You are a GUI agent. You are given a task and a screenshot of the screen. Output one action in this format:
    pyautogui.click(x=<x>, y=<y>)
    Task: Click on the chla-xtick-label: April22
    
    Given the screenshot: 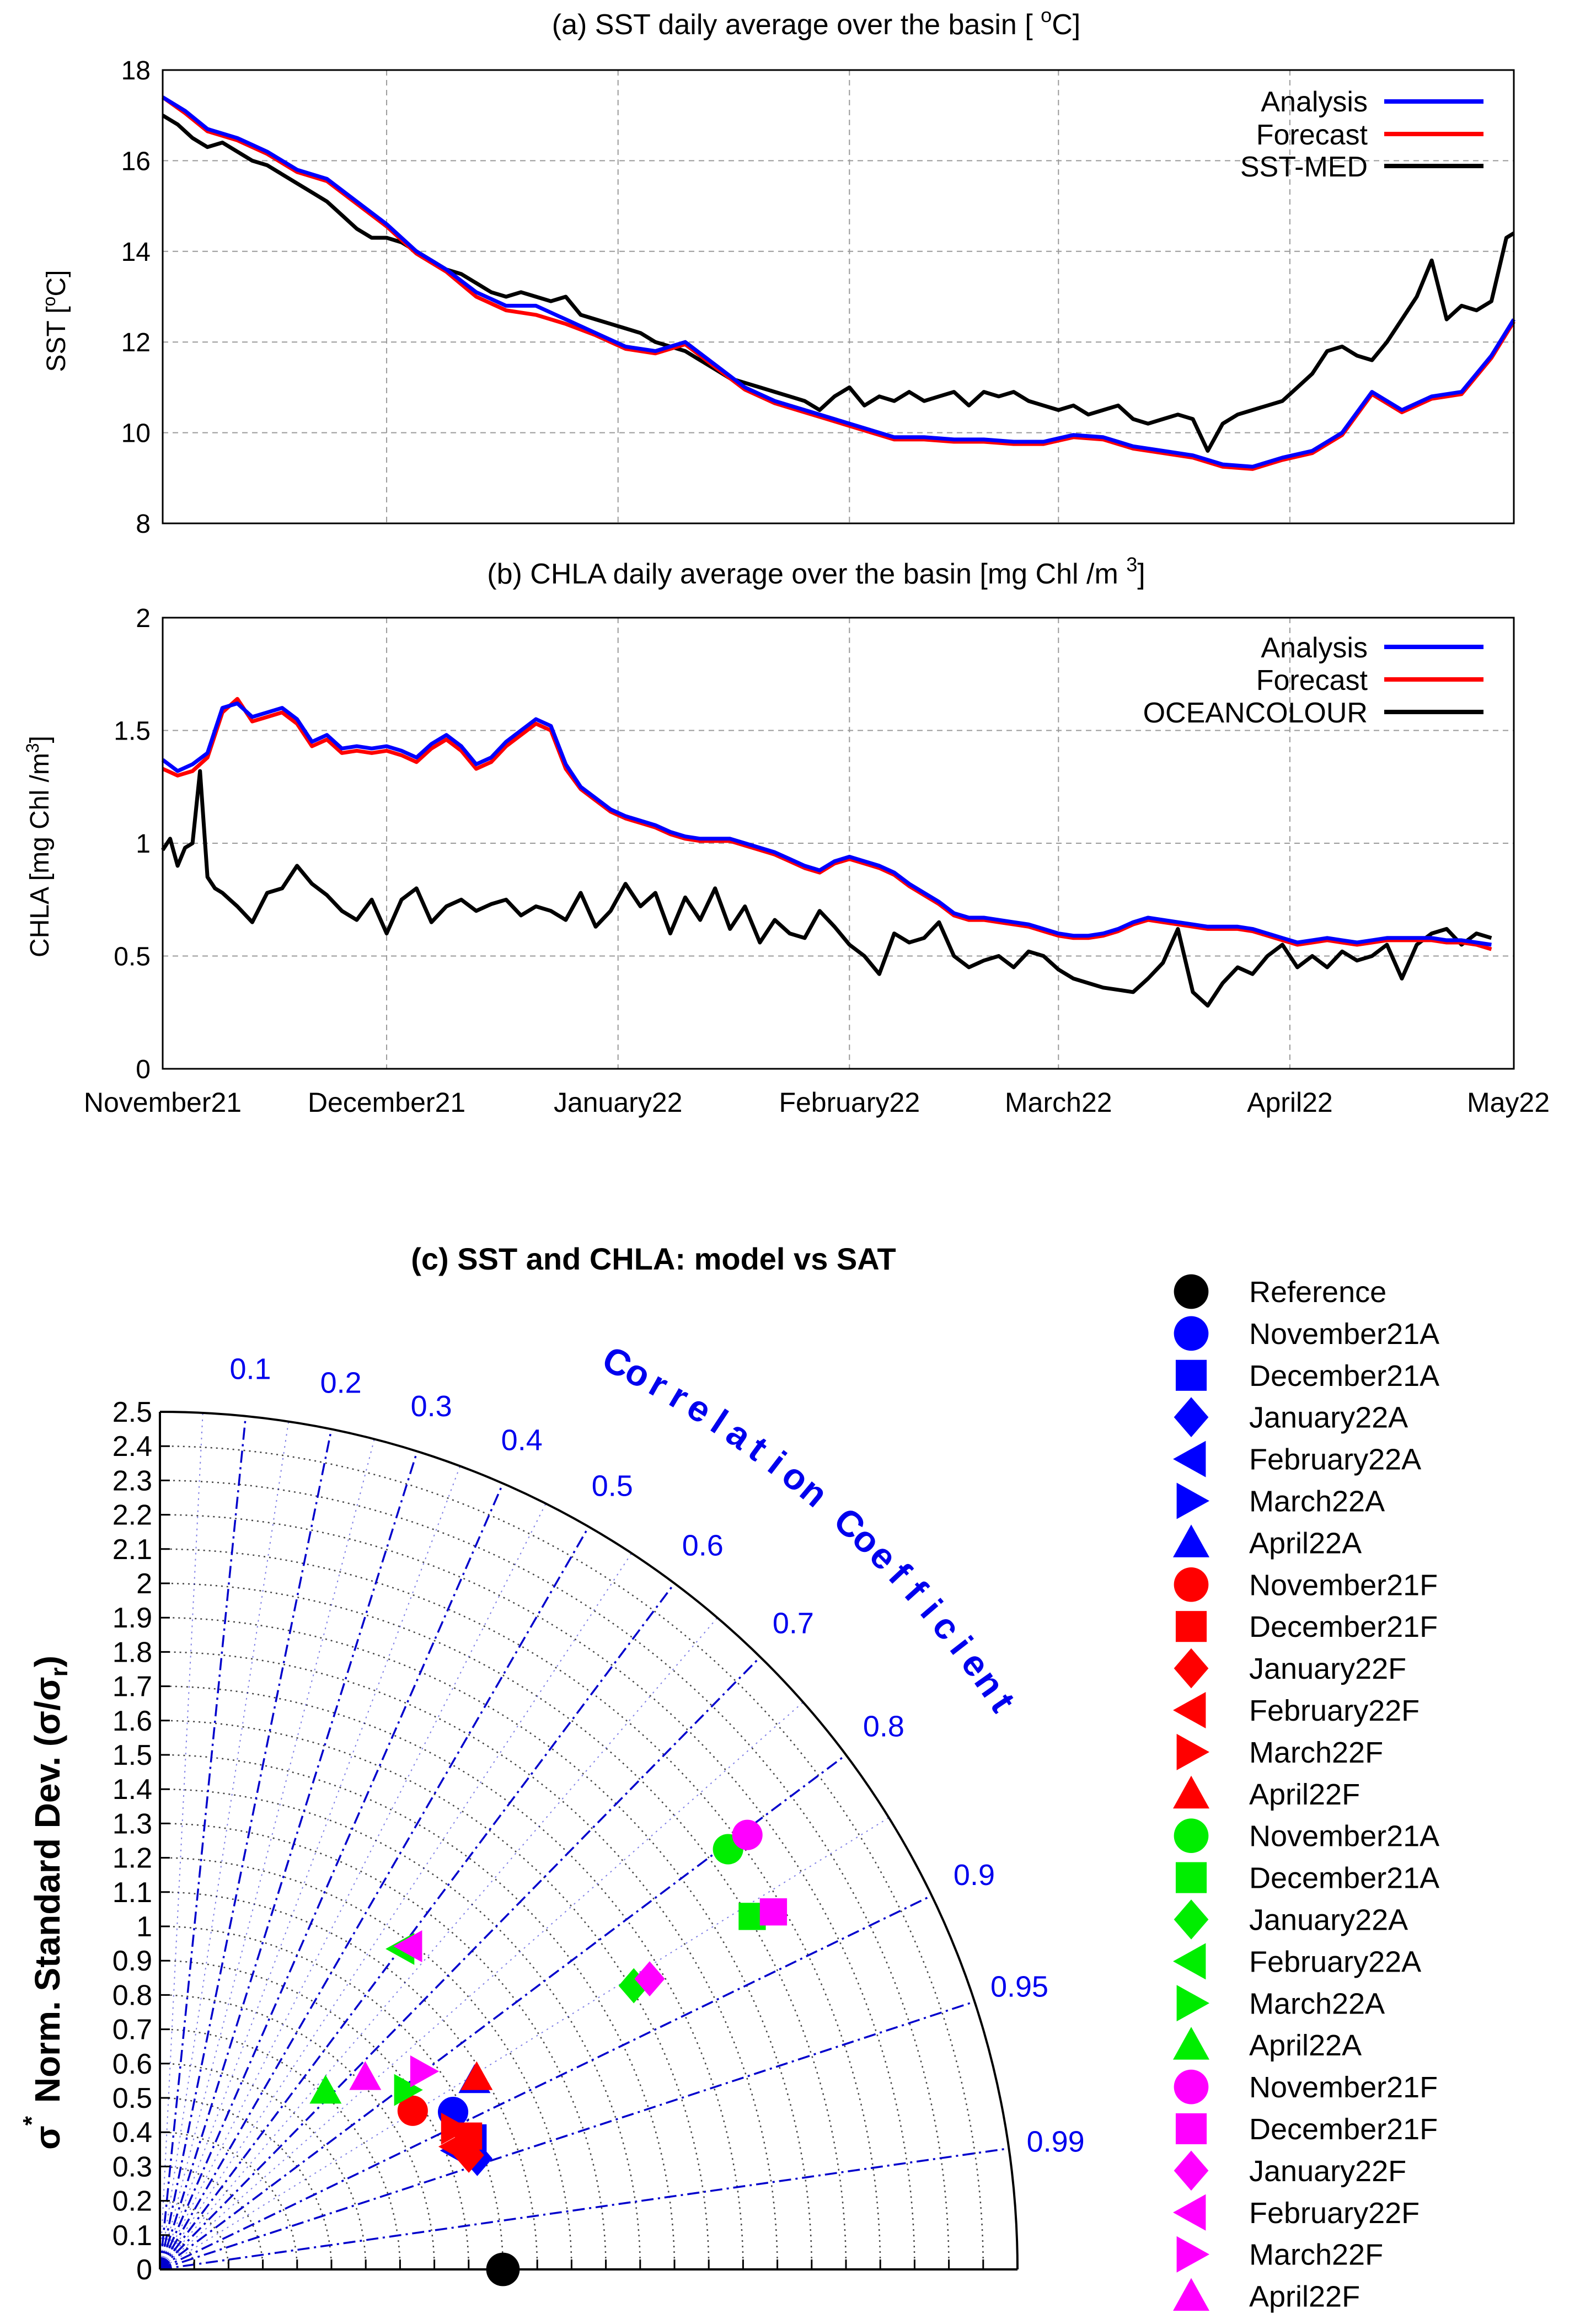 What is the action you would take?
    pyautogui.click(x=1290, y=1102)
    